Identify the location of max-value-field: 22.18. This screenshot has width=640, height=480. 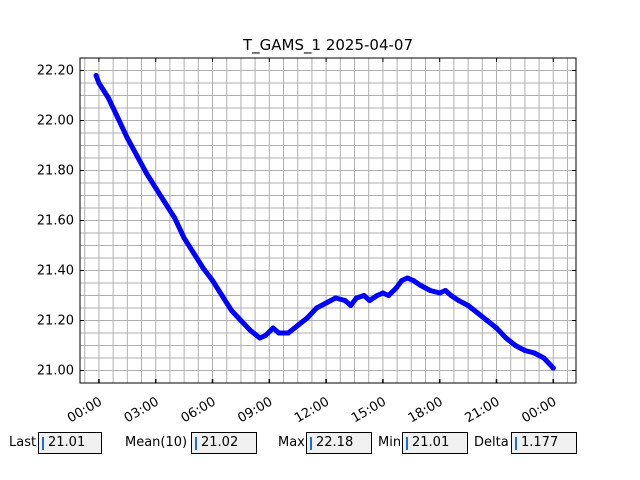
(339, 443).